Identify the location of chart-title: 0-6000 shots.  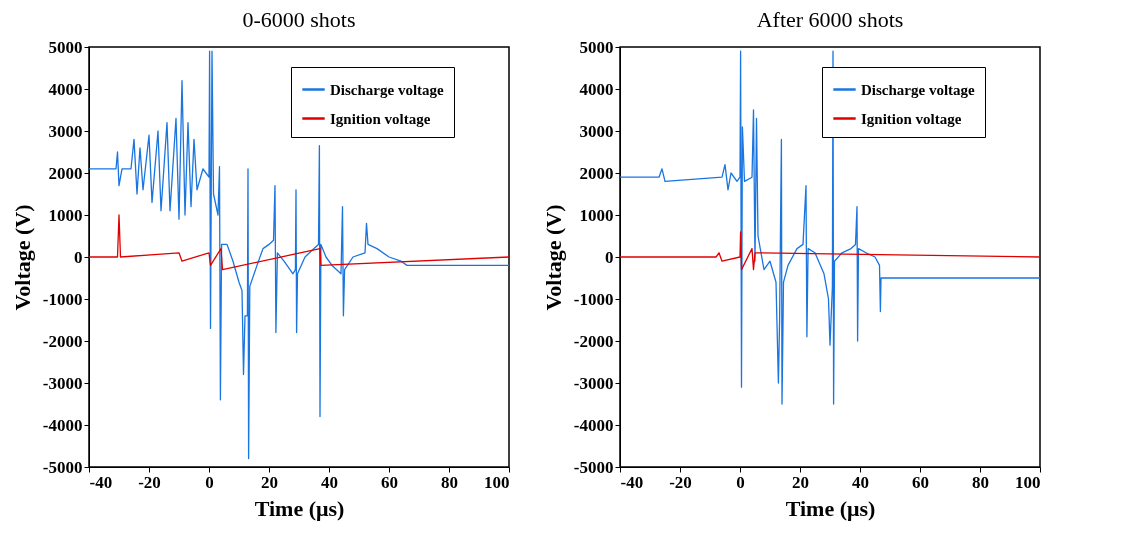
(299, 19).